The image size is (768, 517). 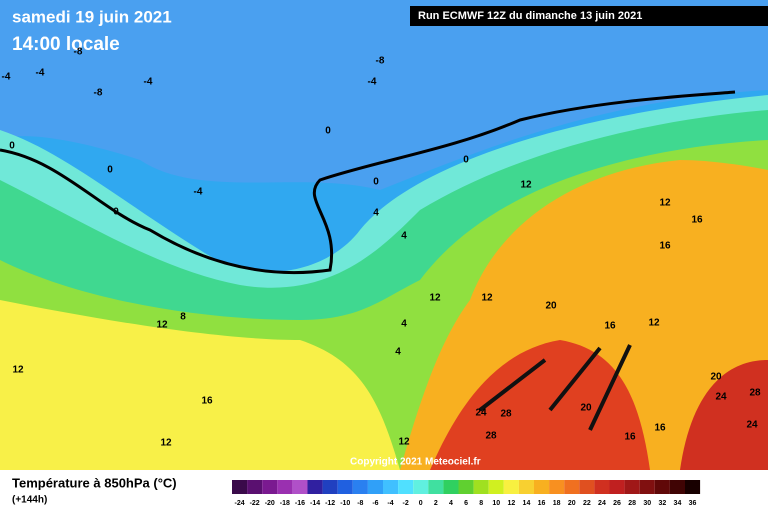 What do you see at coordinates (466, 503) in the screenshot?
I see `scale-tick-label: 6` at bounding box center [466, 503].